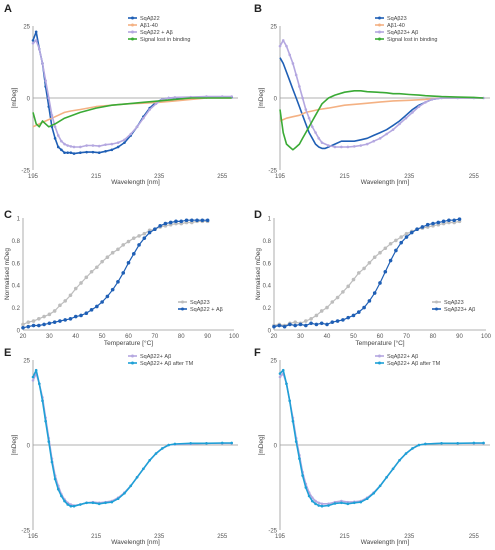  What do you see at coordinates (234, 337) in the screenshot?
I see `x-tick-label: 100` at bounding box center [234, 337].